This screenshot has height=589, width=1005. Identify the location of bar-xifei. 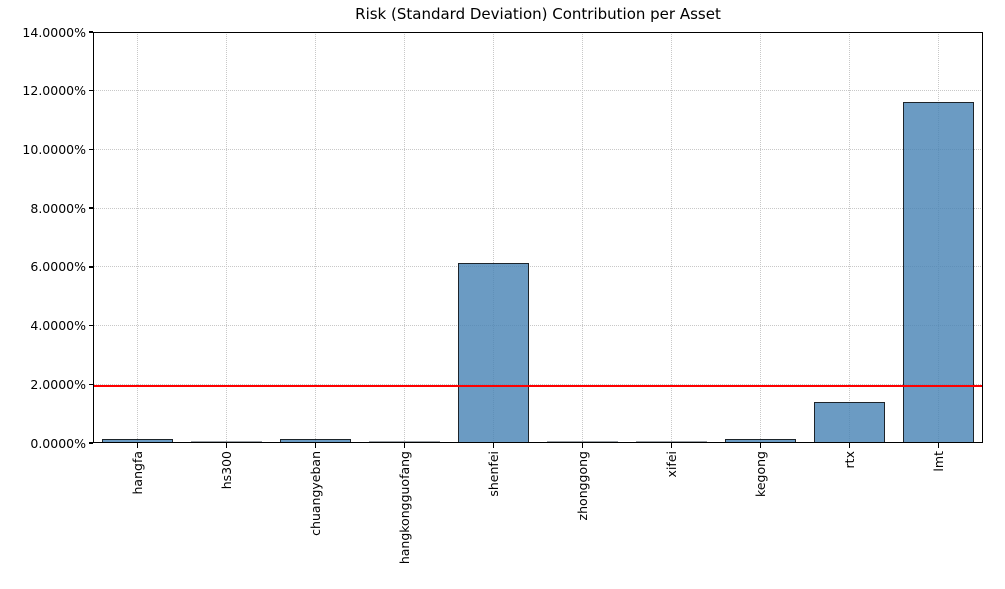
(671, 442).